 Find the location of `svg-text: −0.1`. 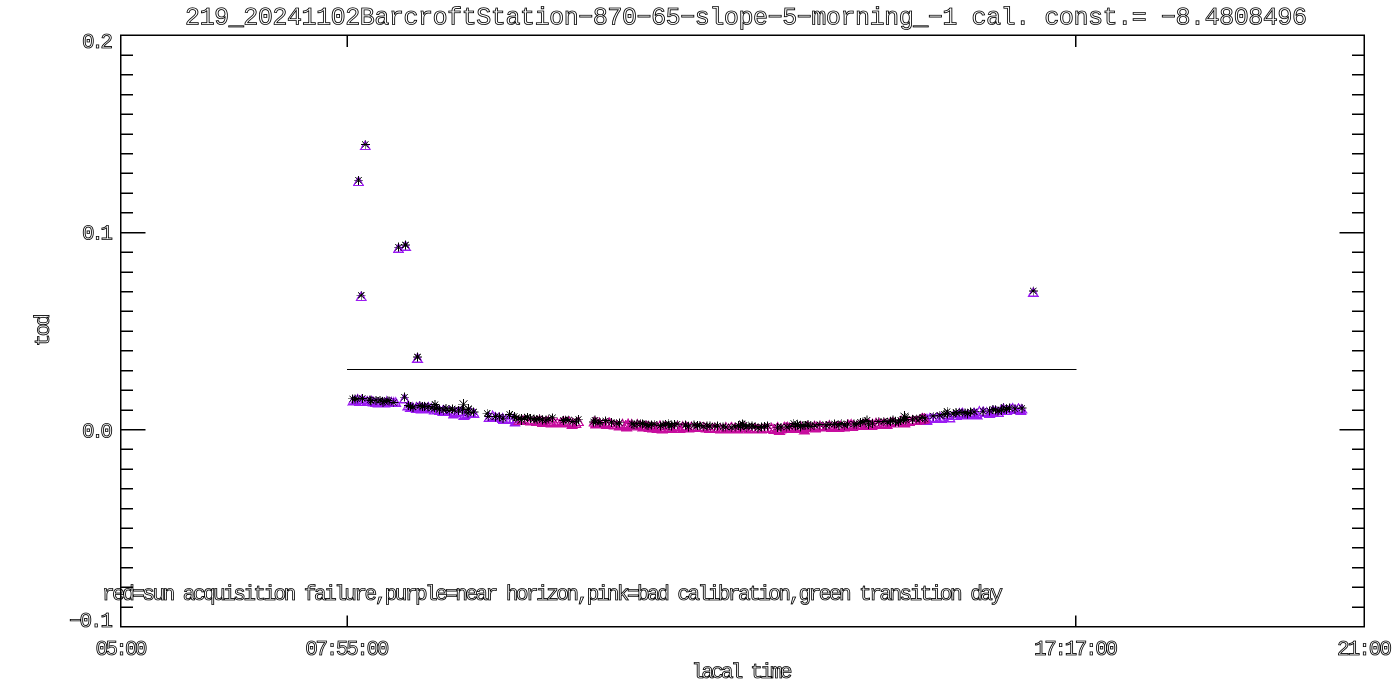

svg-text: −0.1 is located at coordinates (91, 622).